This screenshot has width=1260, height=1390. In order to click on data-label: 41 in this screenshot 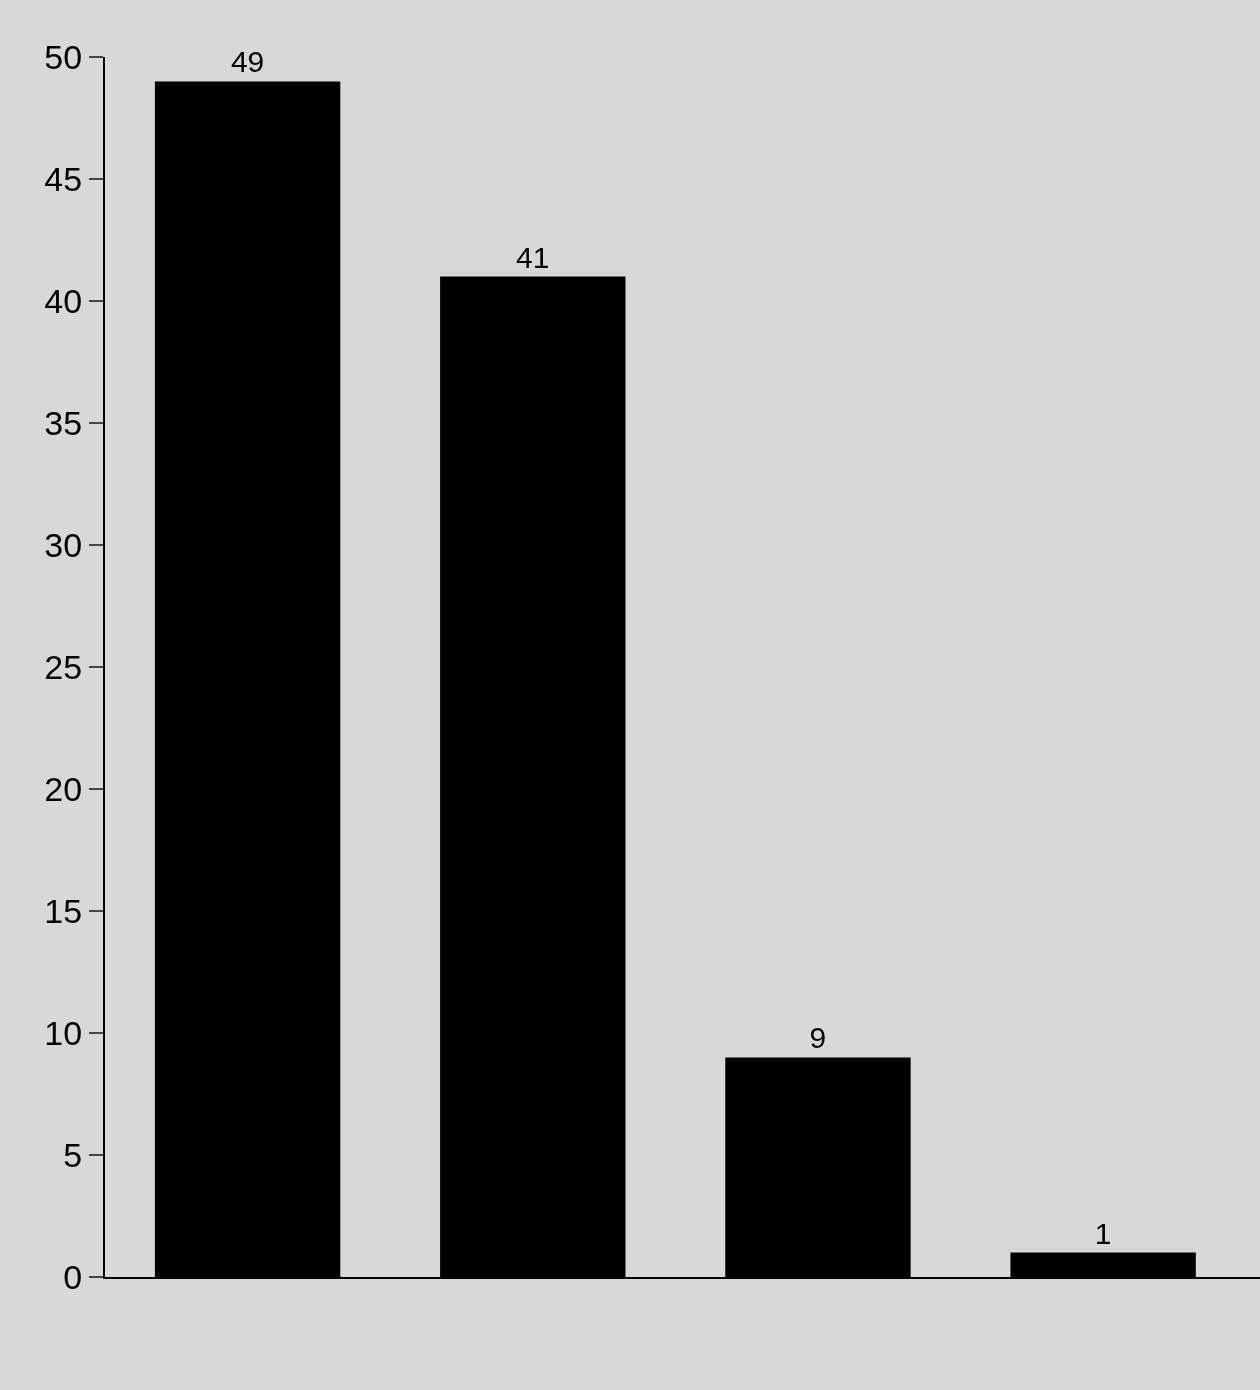, I will do `click(533, 257)`.